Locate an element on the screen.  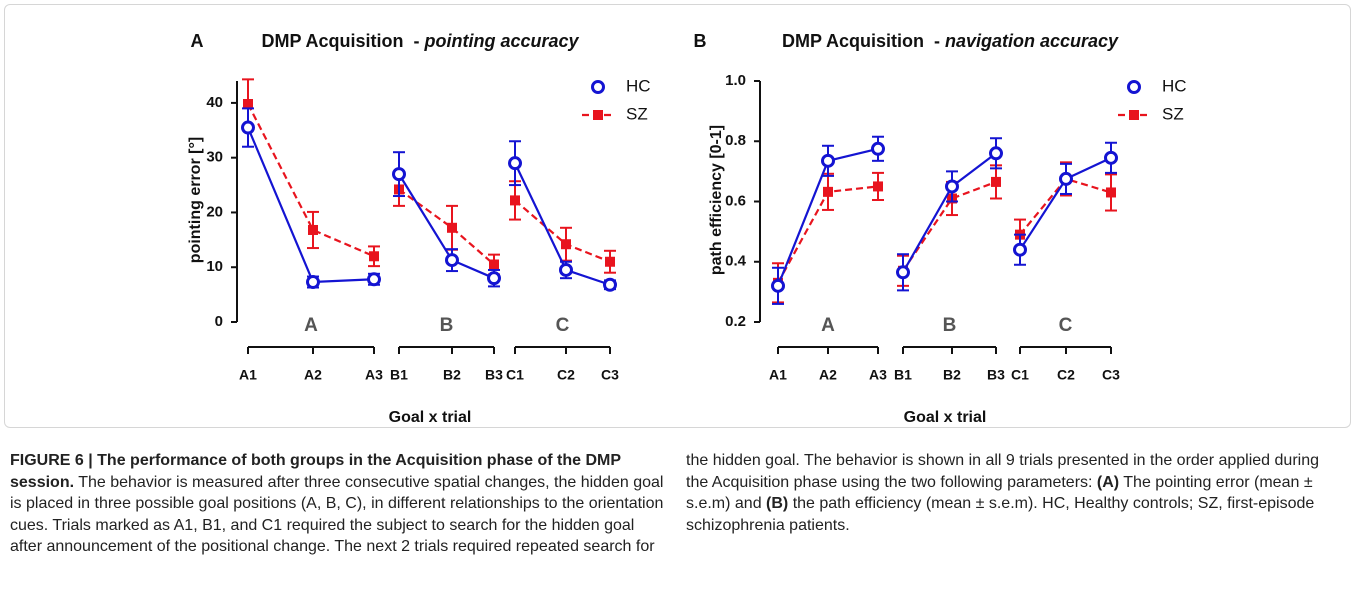
y-axis-label: path efficiency [0-1] is located at coordinates (716, 200).